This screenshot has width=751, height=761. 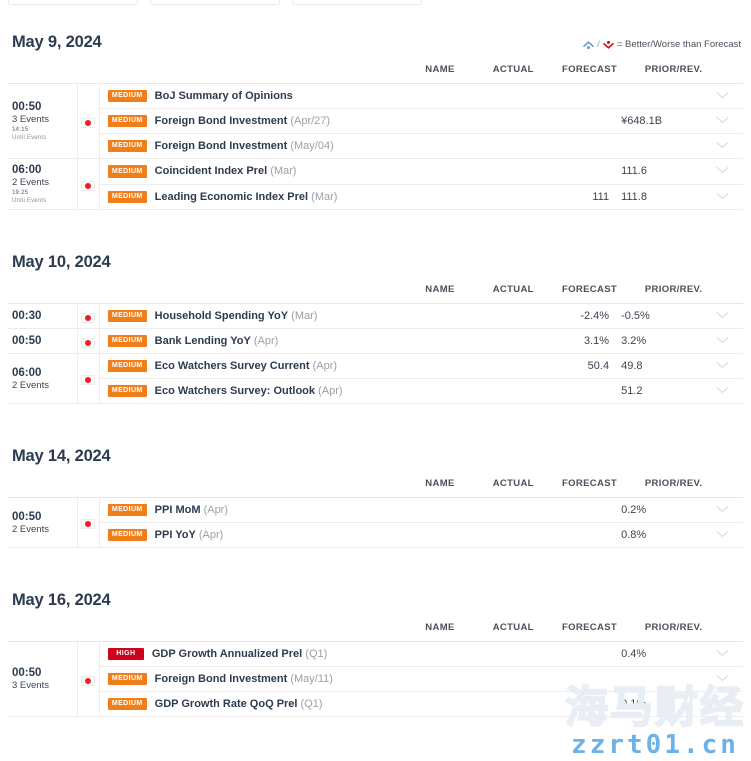 What do you see at coordinates (375, 423) in the screenshot?
I see `day-spacer` at bounding box center [375, 423].